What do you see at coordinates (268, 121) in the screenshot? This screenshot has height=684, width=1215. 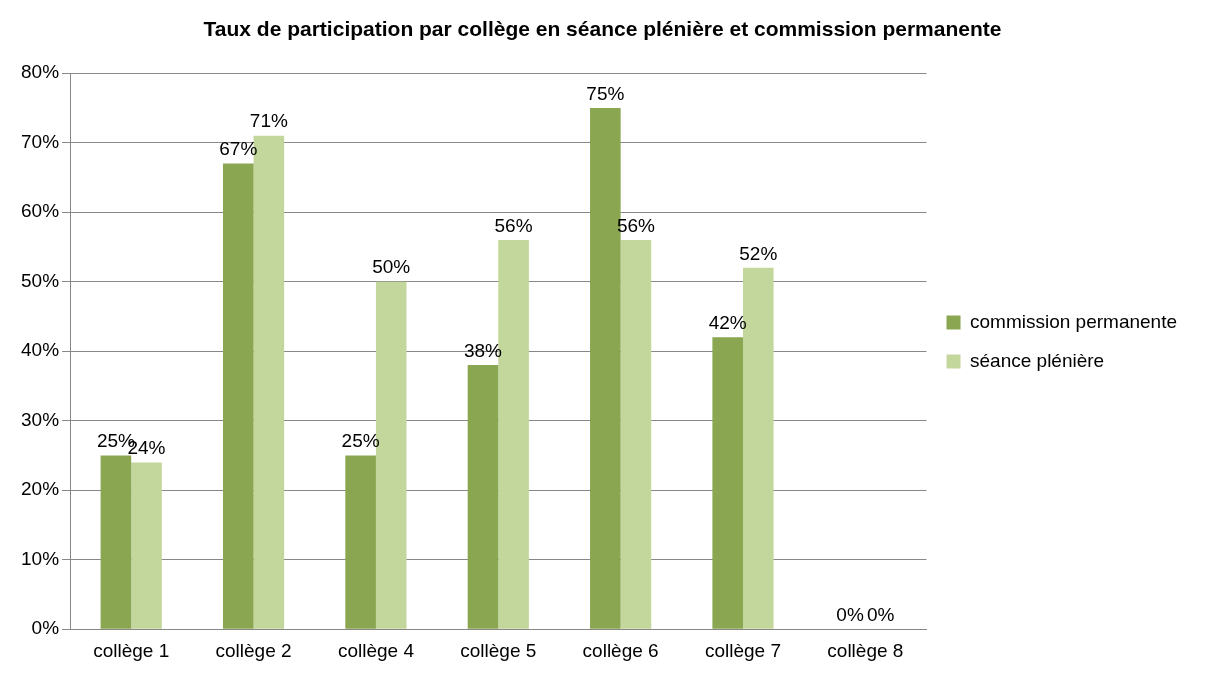 I see `data-label: 71%` at bounding box center [268, 121].